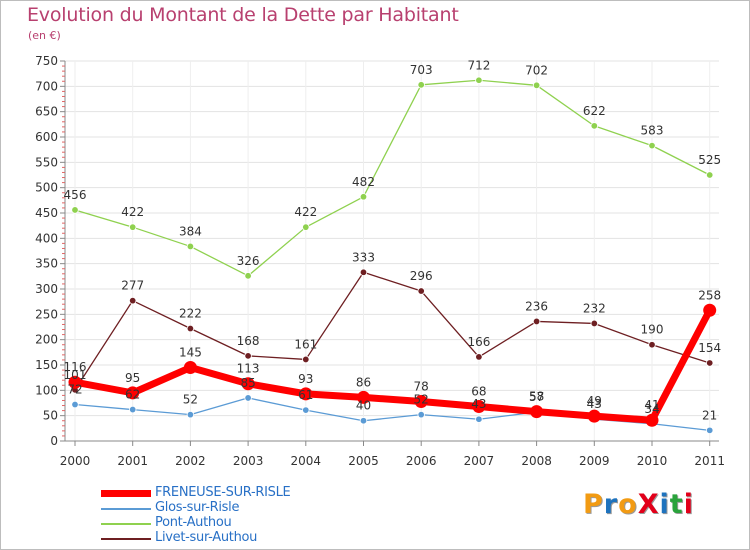  Describe the element at coordinates (305, 379) in the screenshot. I see `data-label: 93` at that location.